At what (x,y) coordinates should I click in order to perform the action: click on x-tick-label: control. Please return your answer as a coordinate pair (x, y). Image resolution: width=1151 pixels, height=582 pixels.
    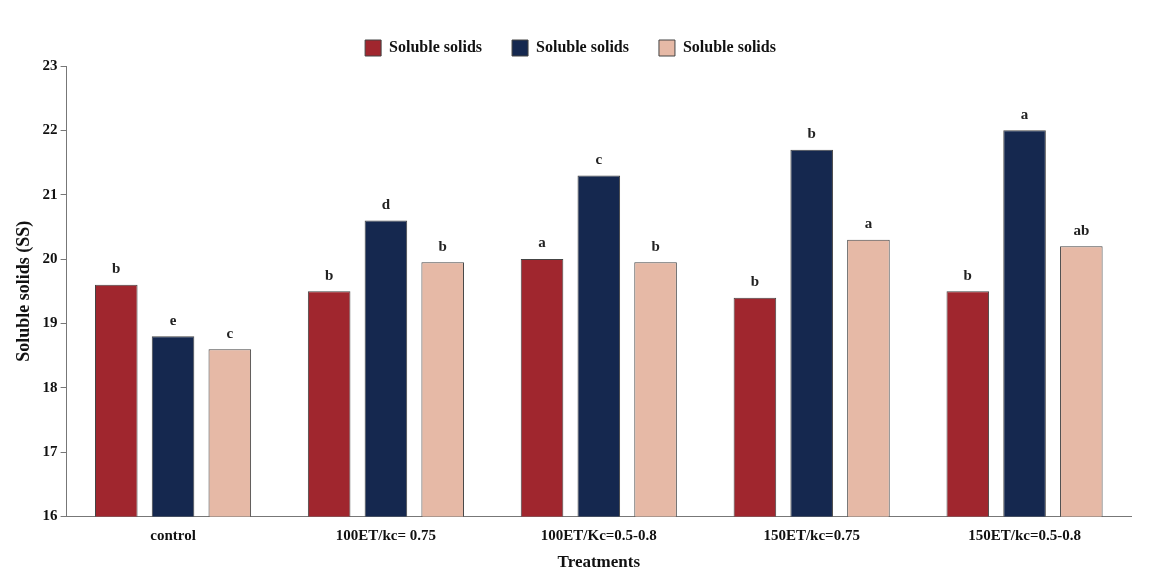
    Looking at the image, I should click on (173, 535).